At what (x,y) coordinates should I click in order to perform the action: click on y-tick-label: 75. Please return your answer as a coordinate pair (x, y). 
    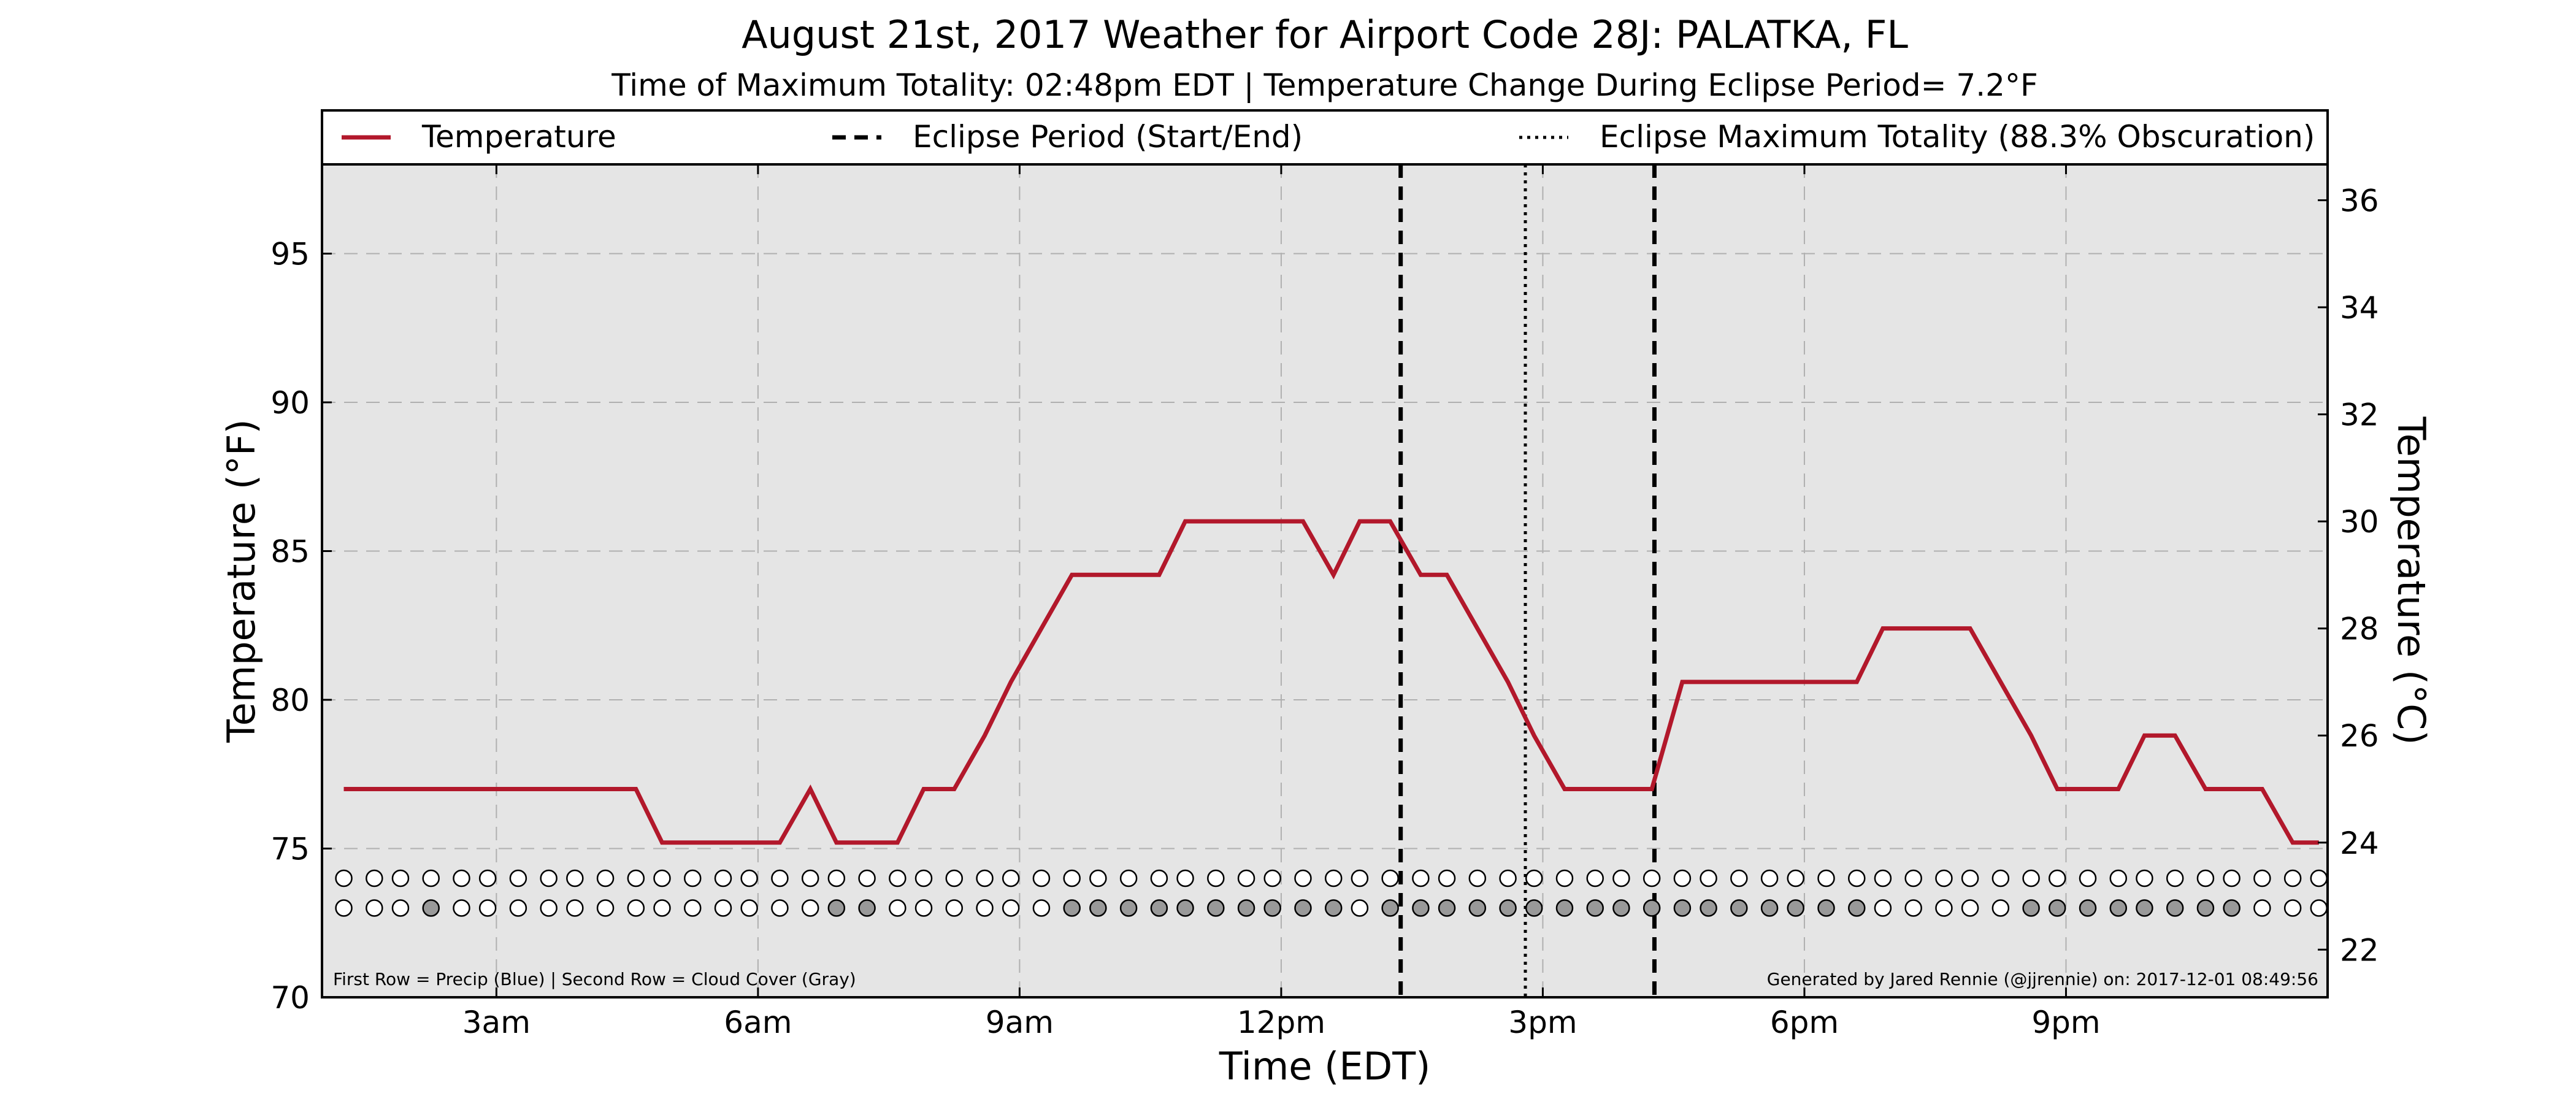
    Looking at the image, I should click on (290, 849).